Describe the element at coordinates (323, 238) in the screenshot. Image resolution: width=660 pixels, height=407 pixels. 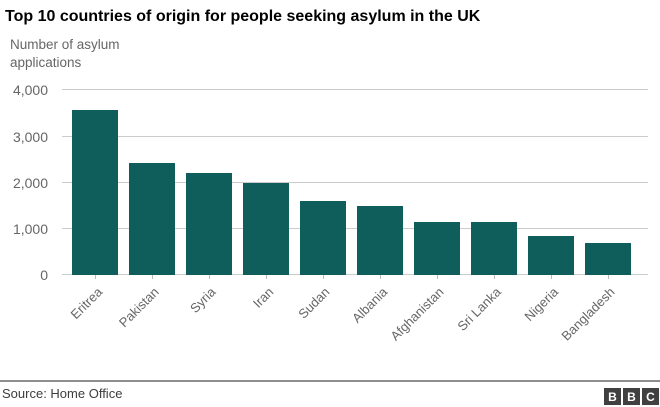
I see `bar-sudan` at that location.